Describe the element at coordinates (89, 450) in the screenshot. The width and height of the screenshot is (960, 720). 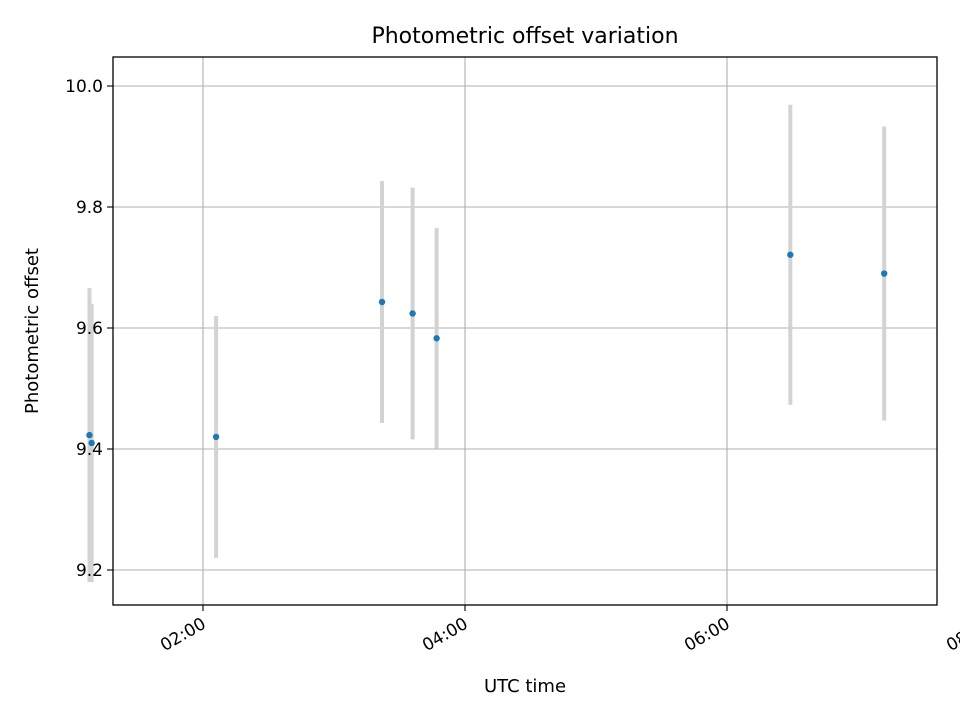
I see `y-tick-label: 9.4` at that location.